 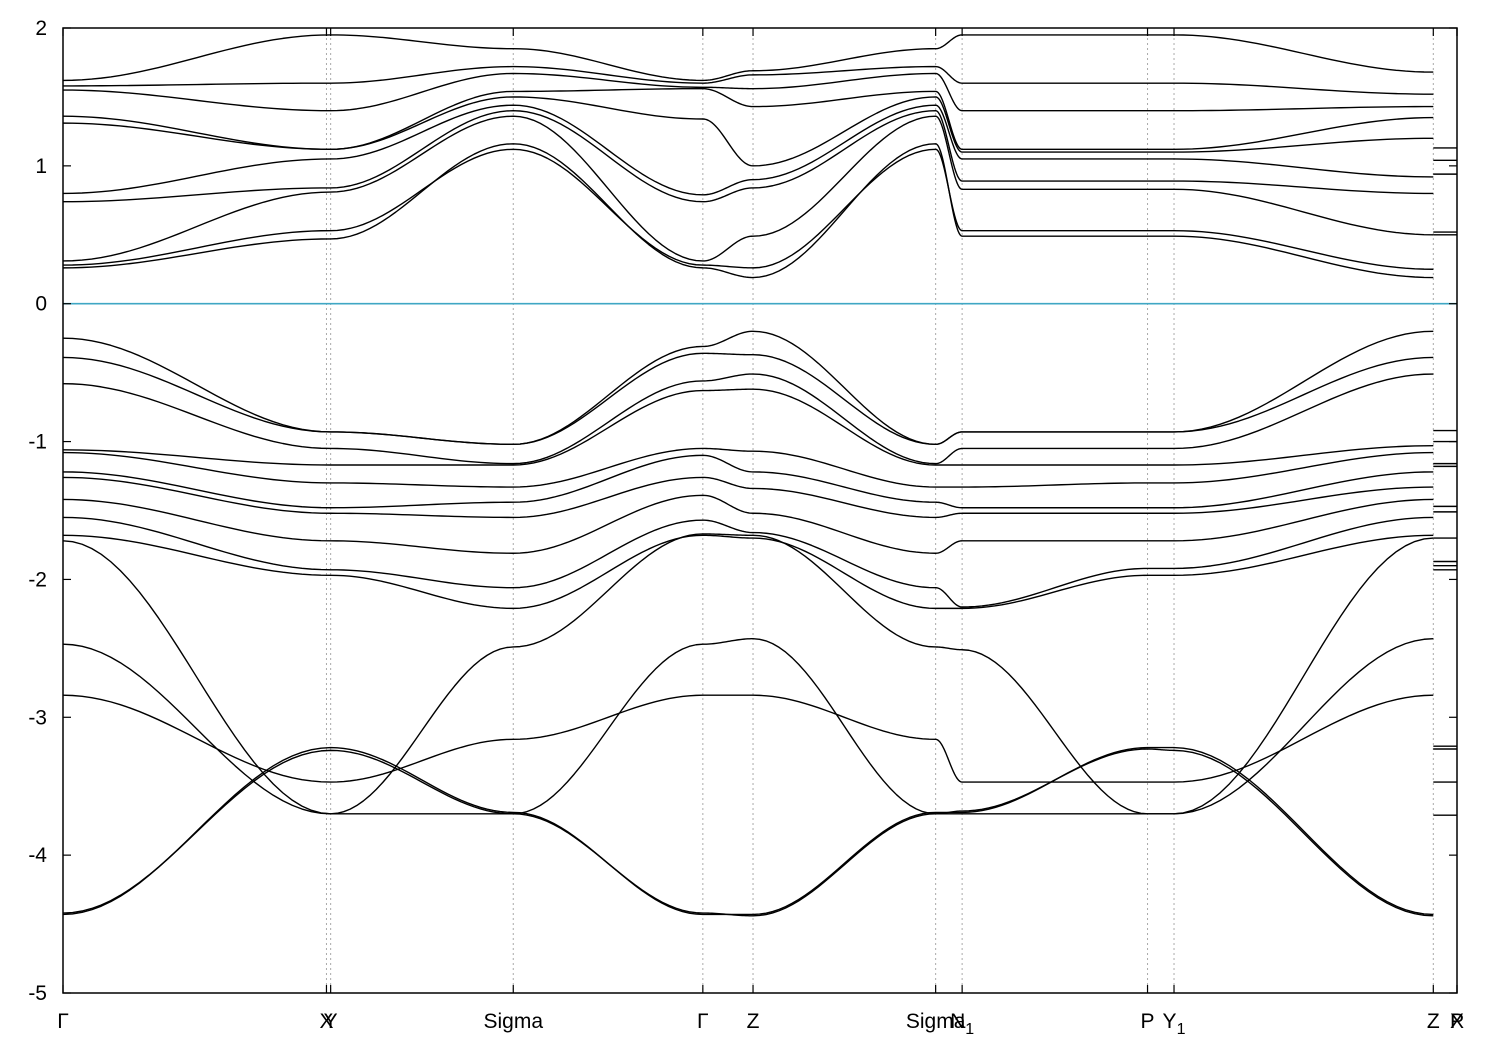 I want to click on x-tick-label: Y, so click(x=331, y=1021).